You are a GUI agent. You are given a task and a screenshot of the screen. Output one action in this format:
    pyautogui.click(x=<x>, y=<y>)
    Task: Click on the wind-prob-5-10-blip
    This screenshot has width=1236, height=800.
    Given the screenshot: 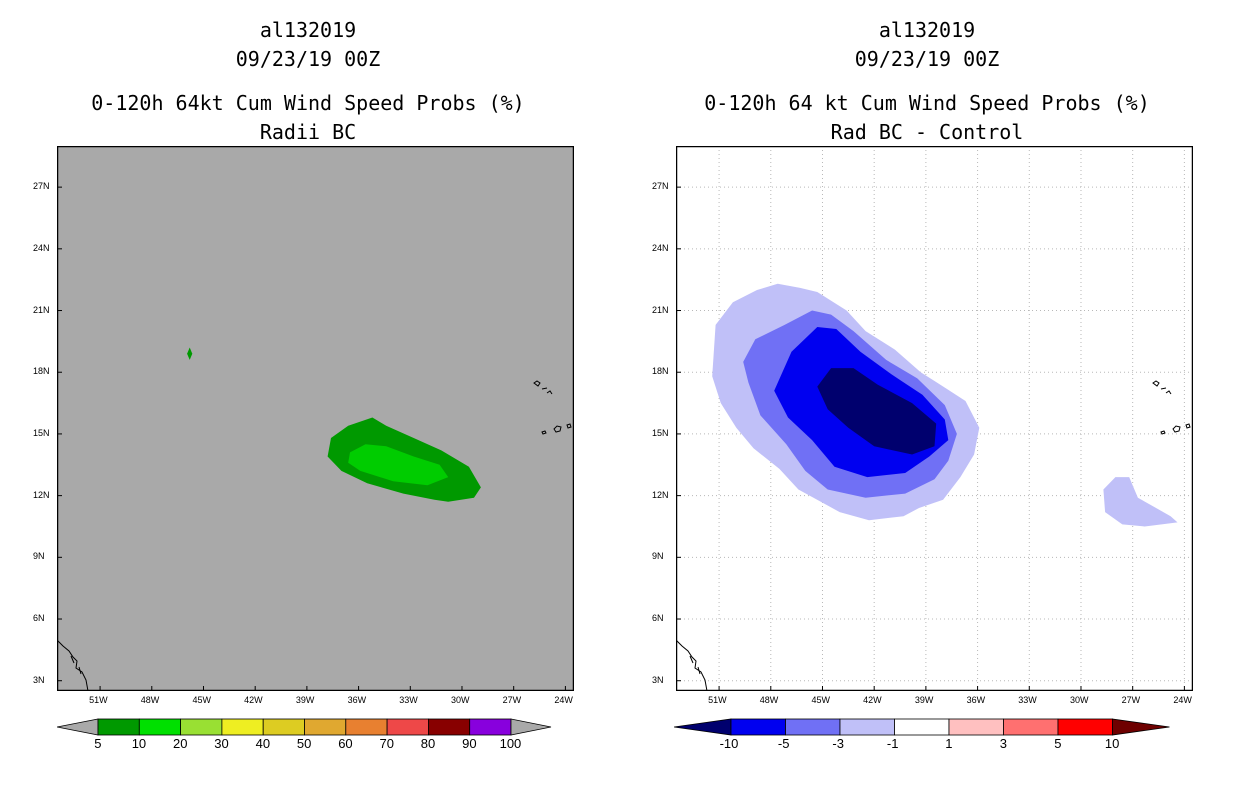 What is the action you would take?
    pyautogui.click(x=190, y=353)
    